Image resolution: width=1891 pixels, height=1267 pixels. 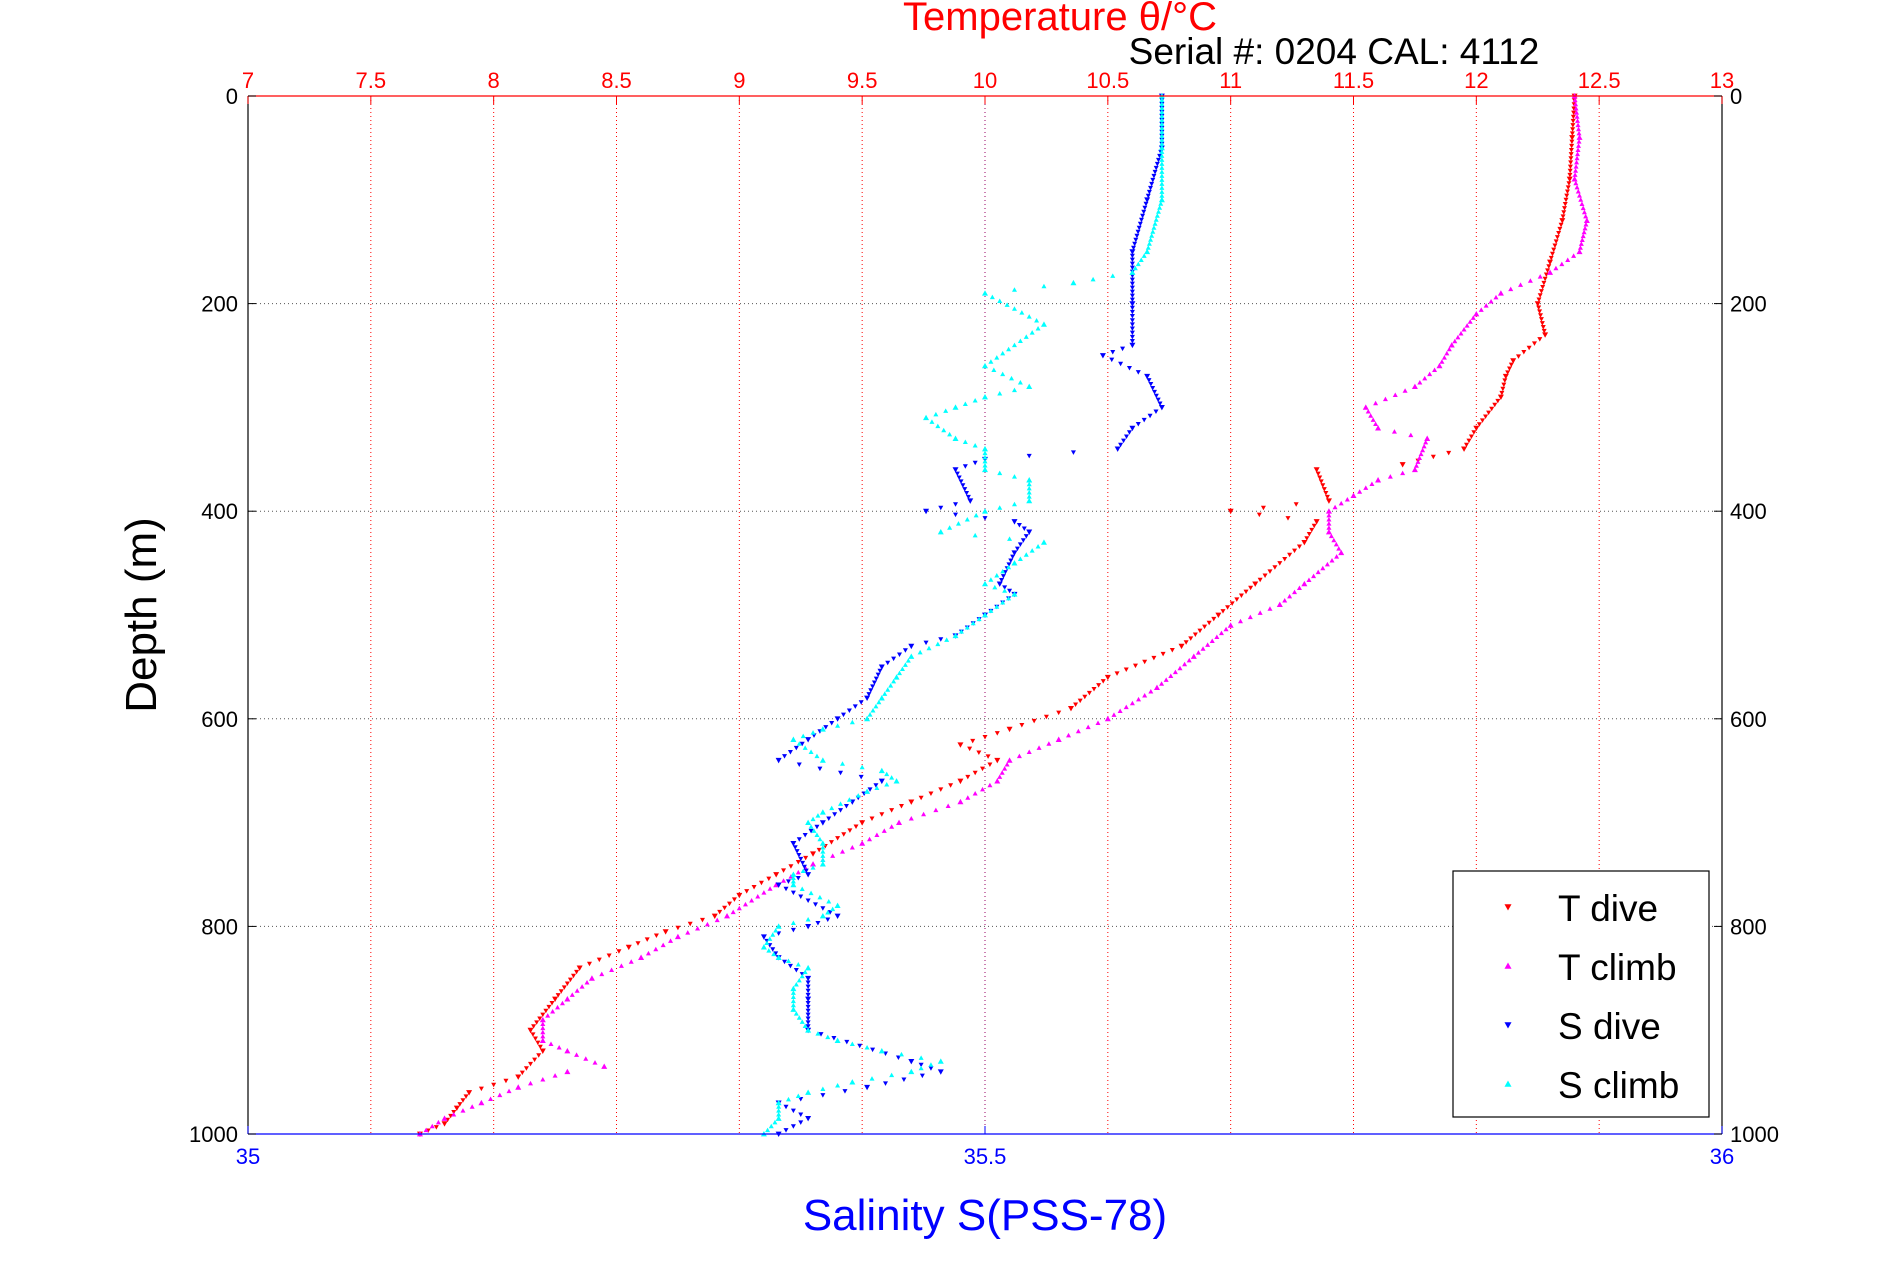 I want to click on depth-tick-label-right: 1000, so click(x=1754, y=1134).